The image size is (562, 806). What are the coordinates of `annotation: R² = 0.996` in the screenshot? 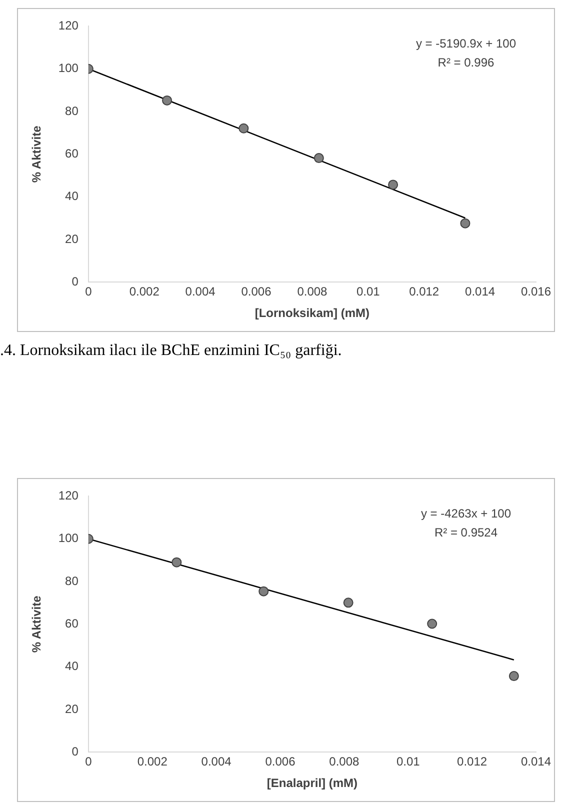 It's located at (466, 63).